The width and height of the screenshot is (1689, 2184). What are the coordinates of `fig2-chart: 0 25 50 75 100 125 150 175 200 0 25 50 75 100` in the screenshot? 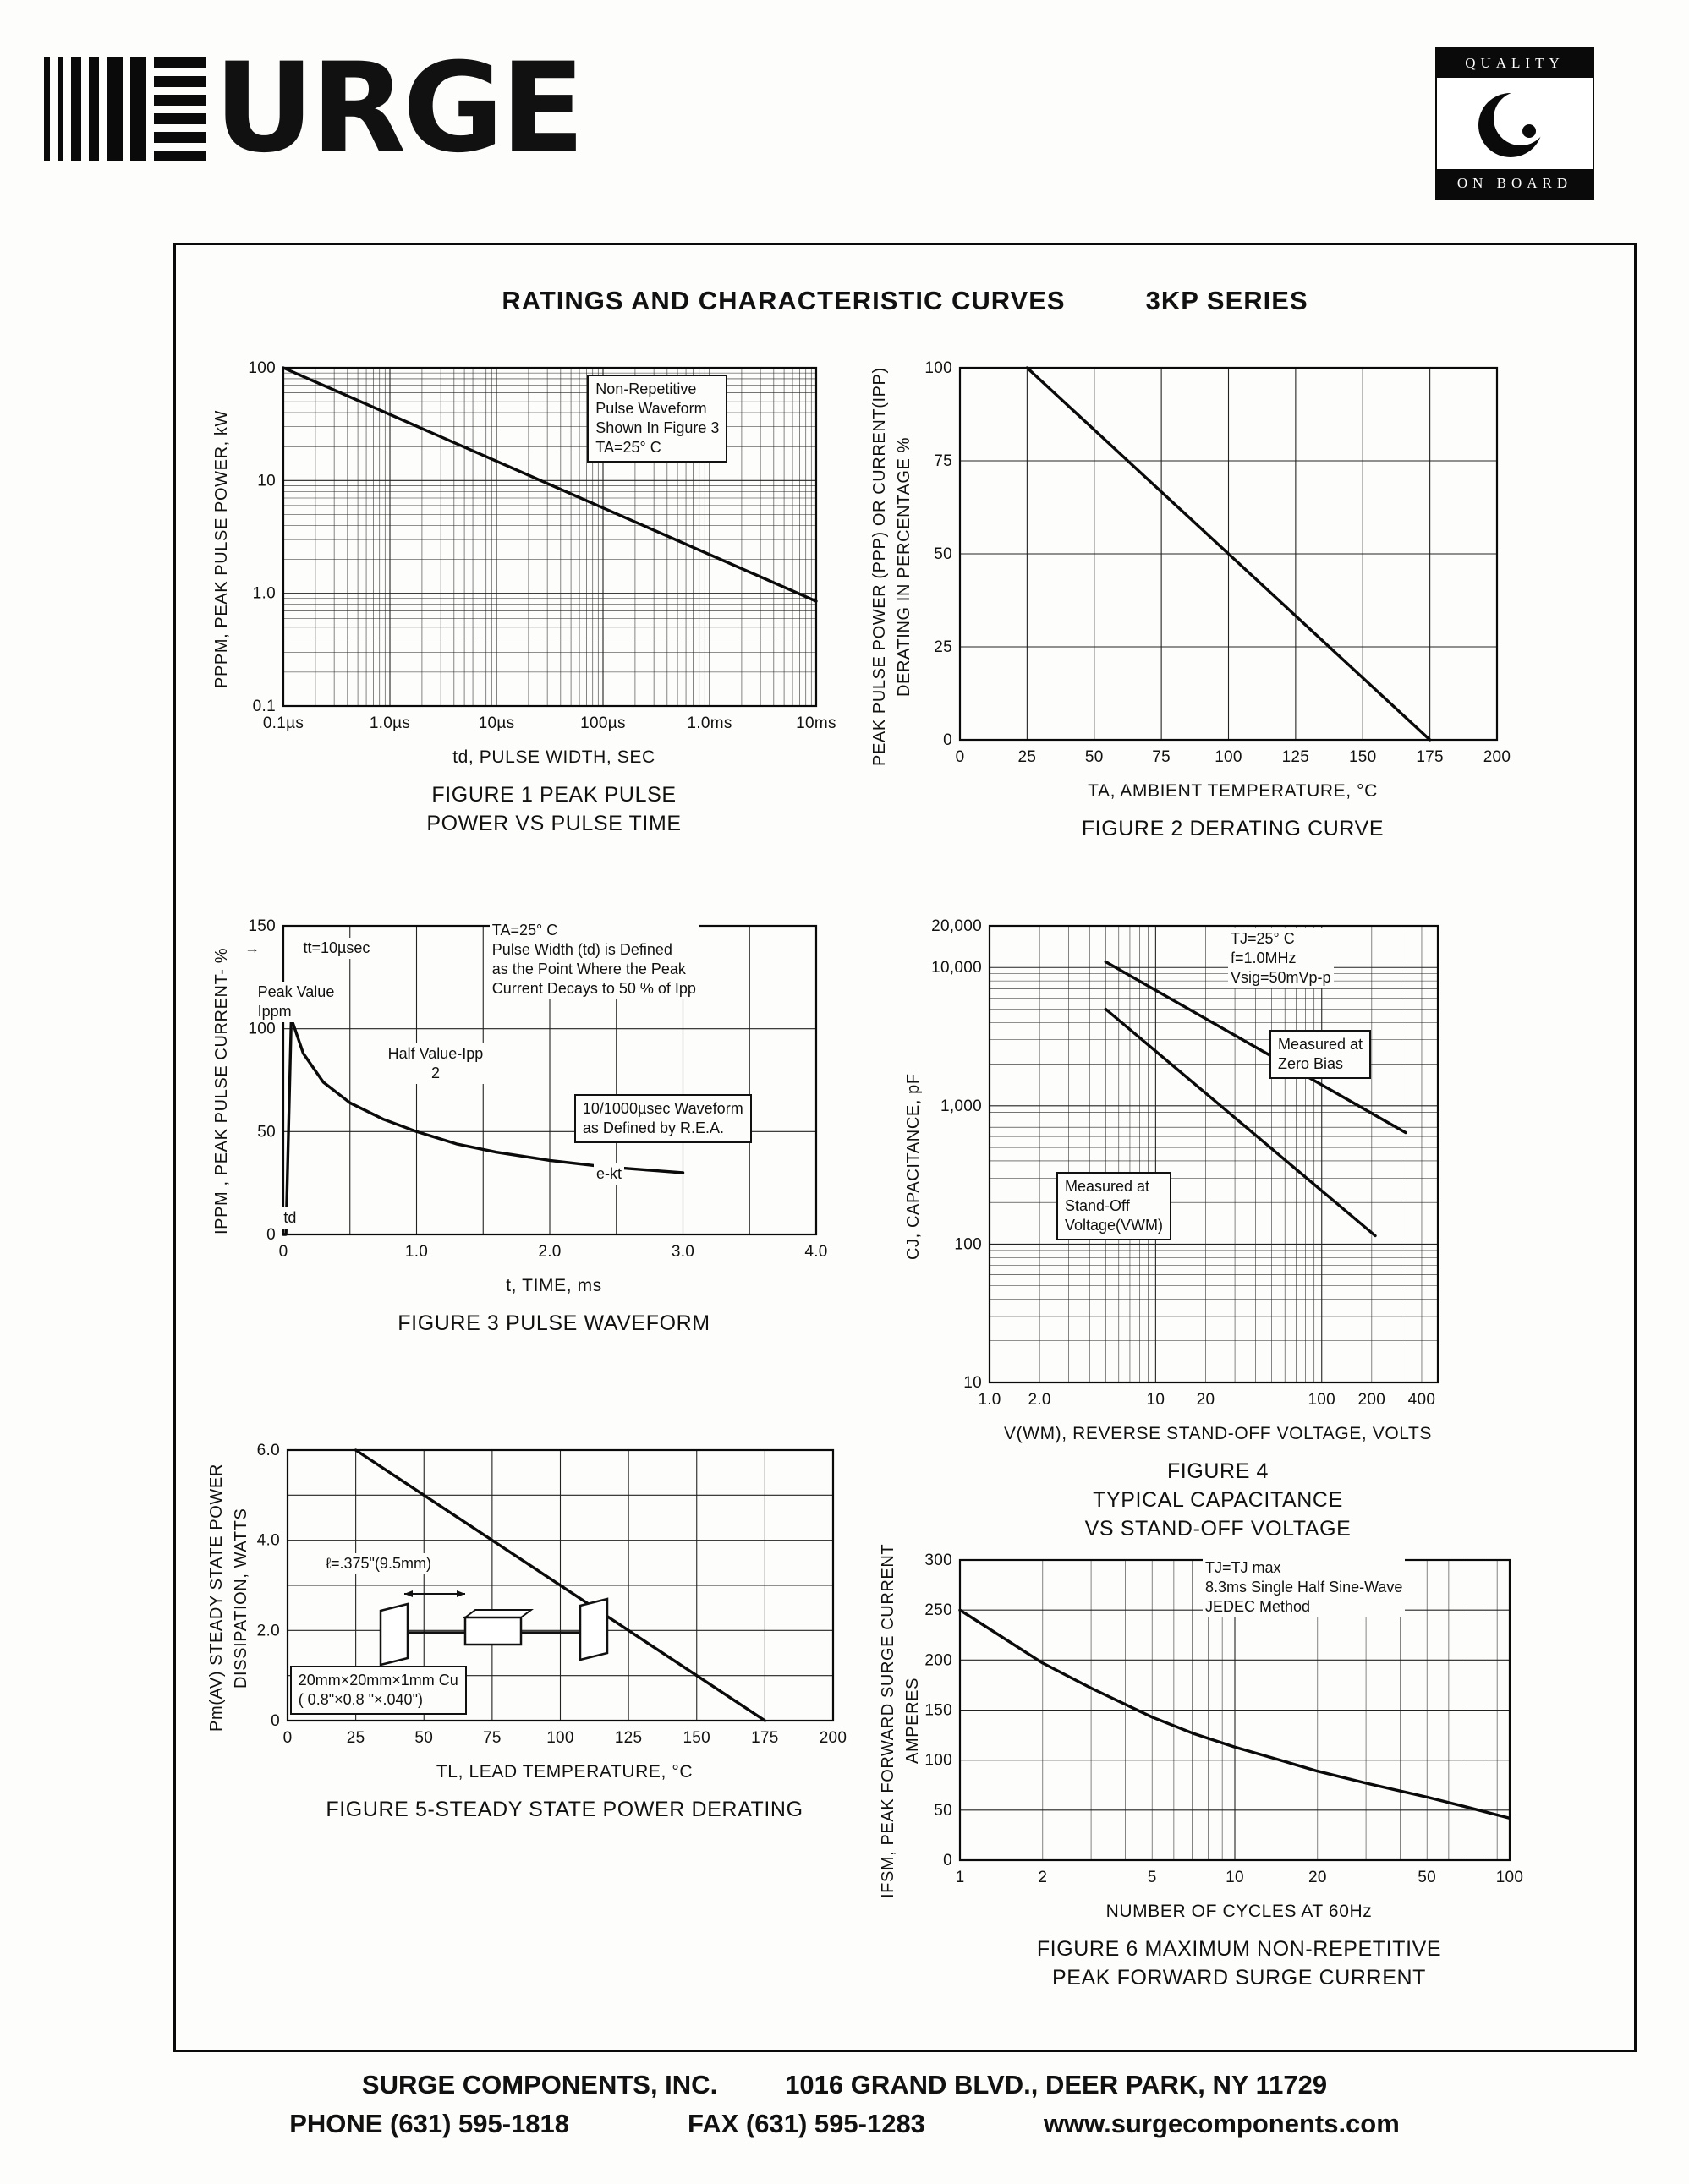 It's located at (1217, 562).